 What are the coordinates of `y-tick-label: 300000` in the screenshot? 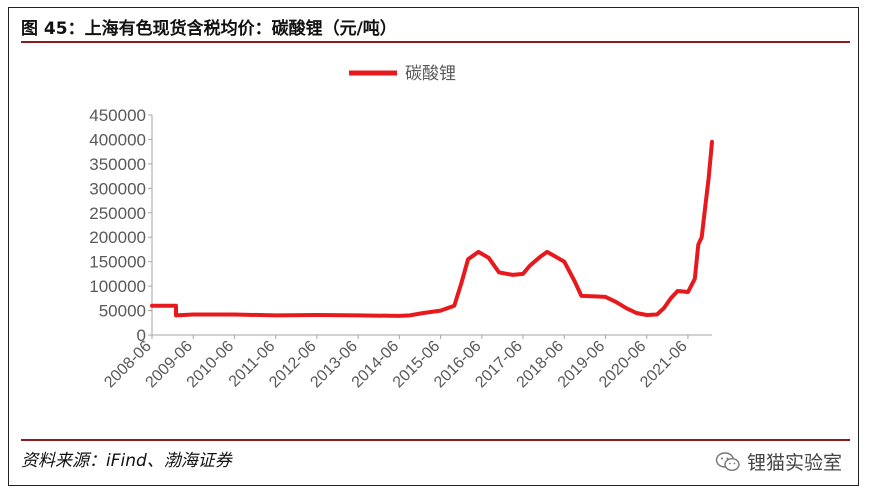 It's located at (117, 188).